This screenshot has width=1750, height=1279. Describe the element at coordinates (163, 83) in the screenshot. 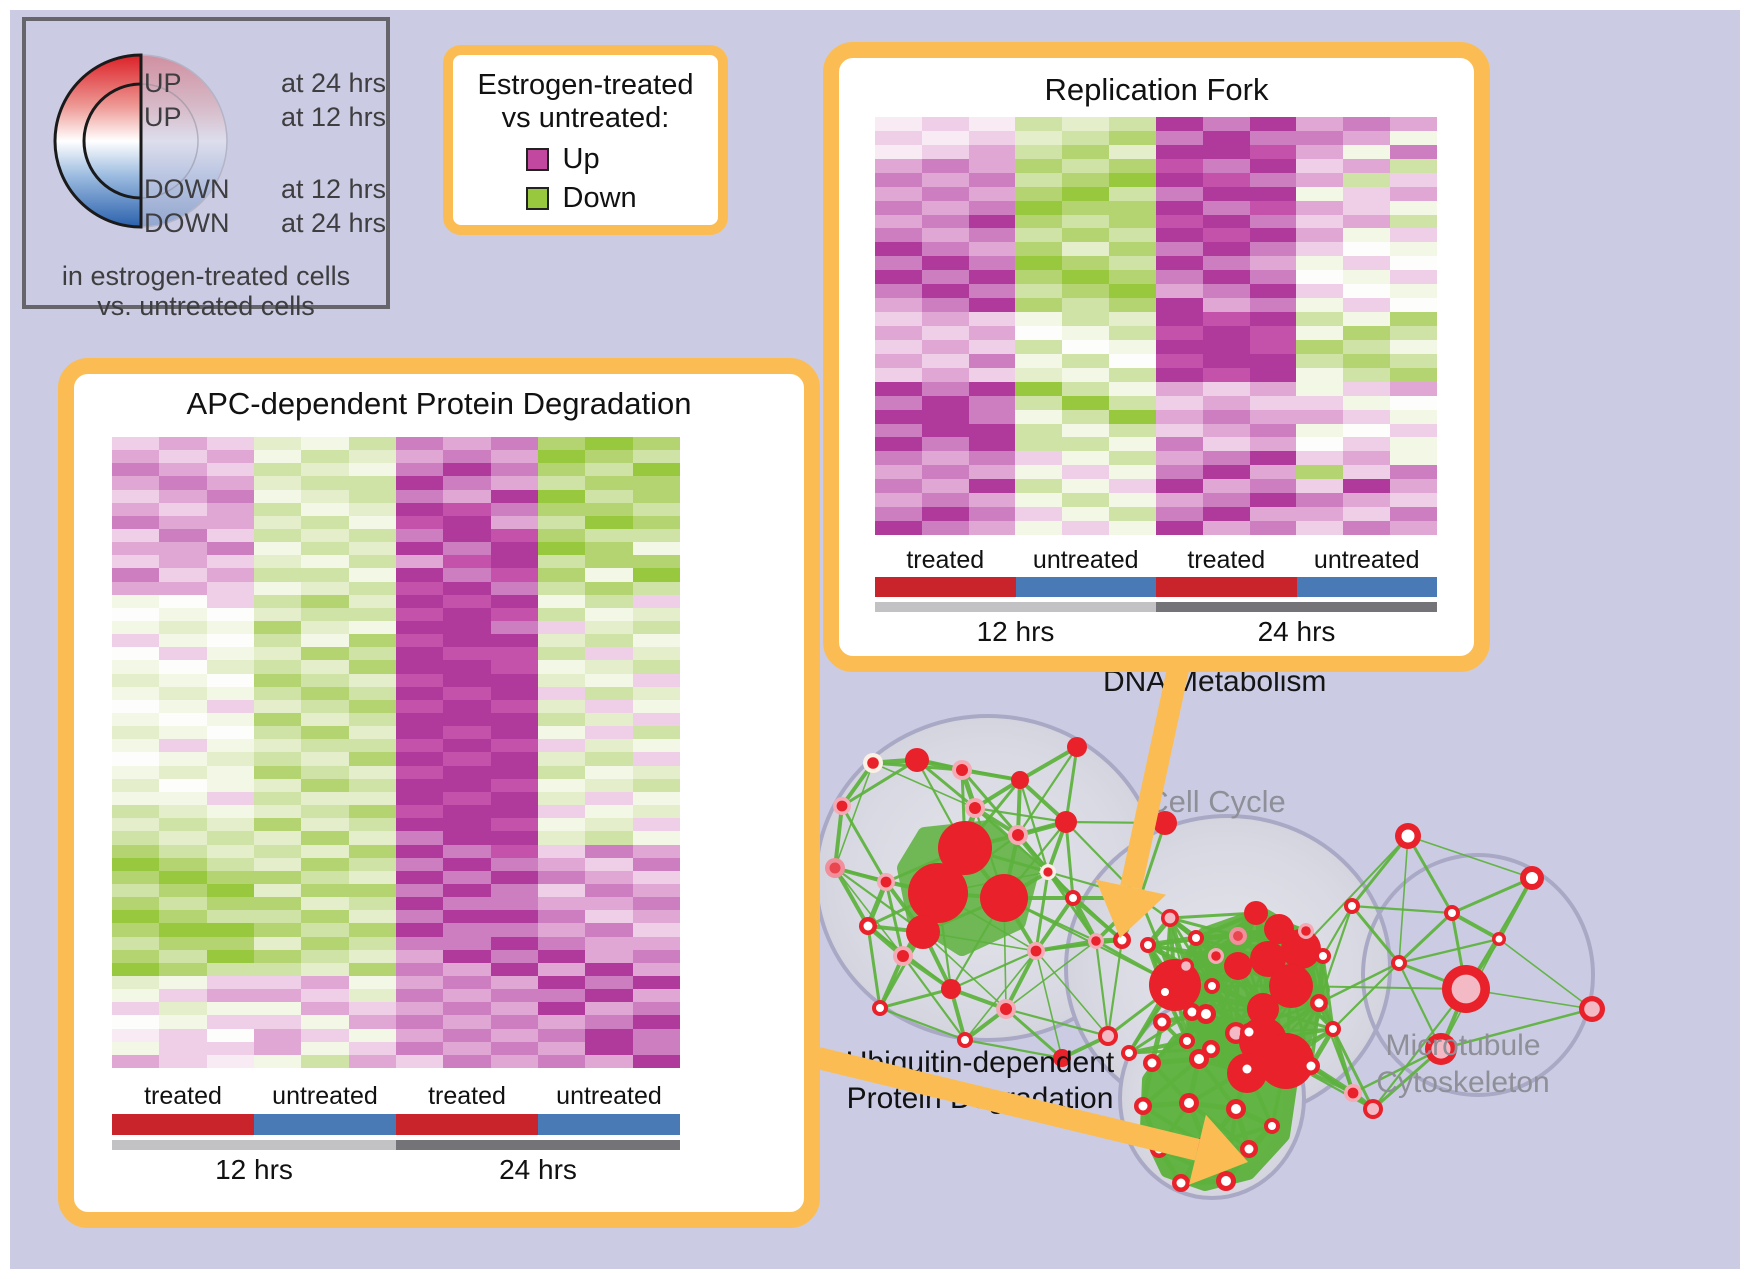

I see `ring-label-up-outer: UP` at that location.